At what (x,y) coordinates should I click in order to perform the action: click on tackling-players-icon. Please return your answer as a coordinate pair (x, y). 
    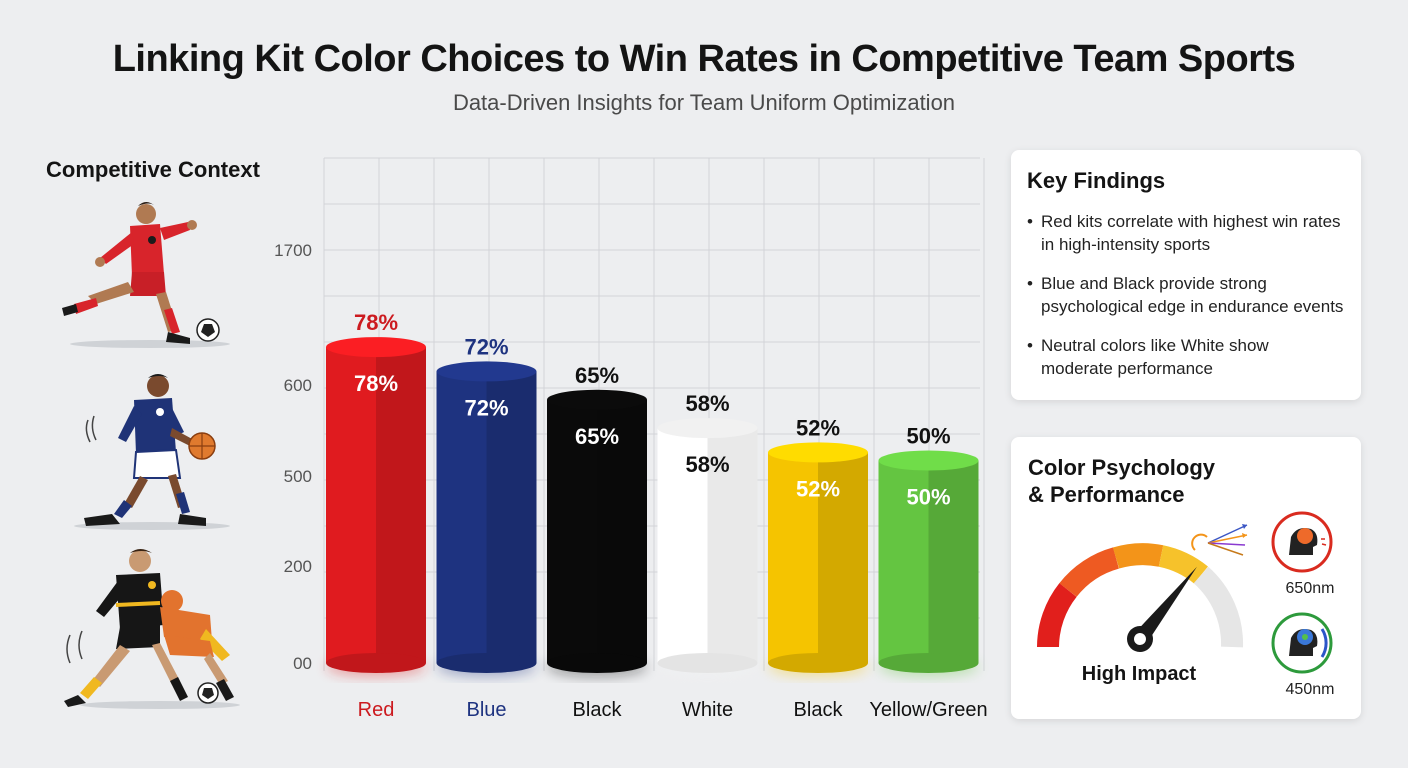
    Looking at the image, I should click on (152, 629).